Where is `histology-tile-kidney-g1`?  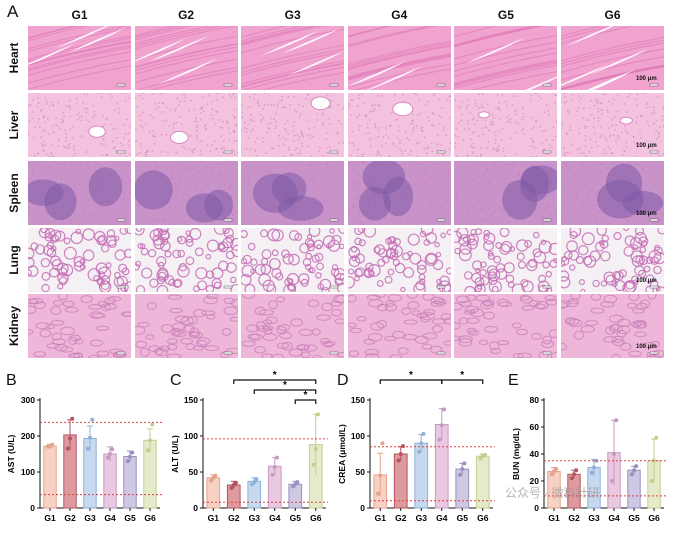 histology-tile-kidney-g1 is located at coordinates (79, 326).